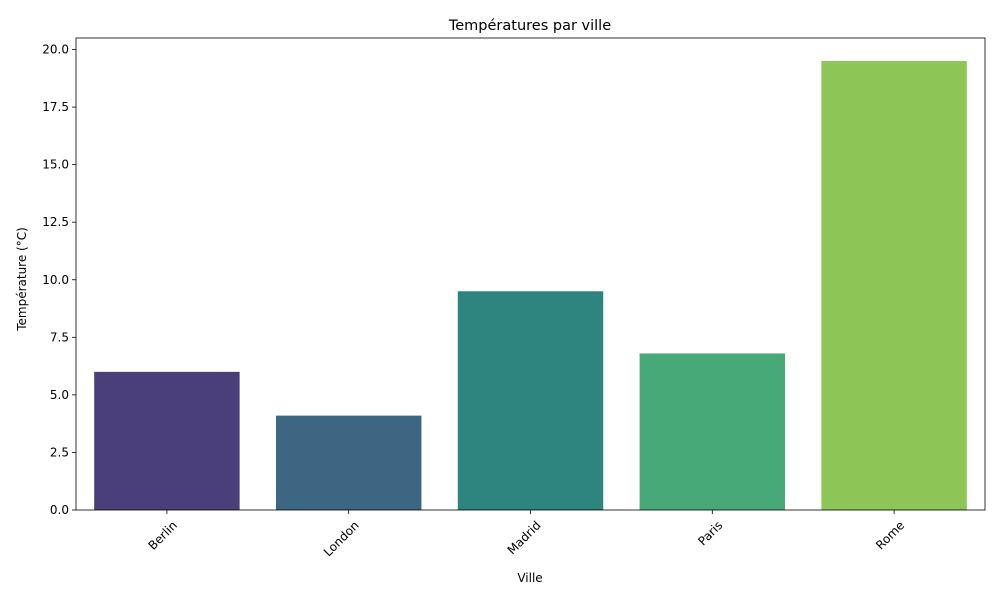 The width and height of the screenshot is (1000, 600). What do you see at coordinates (710, 533) in the screenshot?
I see `x-tick-label: Paris` at bounding box center [710, 533].